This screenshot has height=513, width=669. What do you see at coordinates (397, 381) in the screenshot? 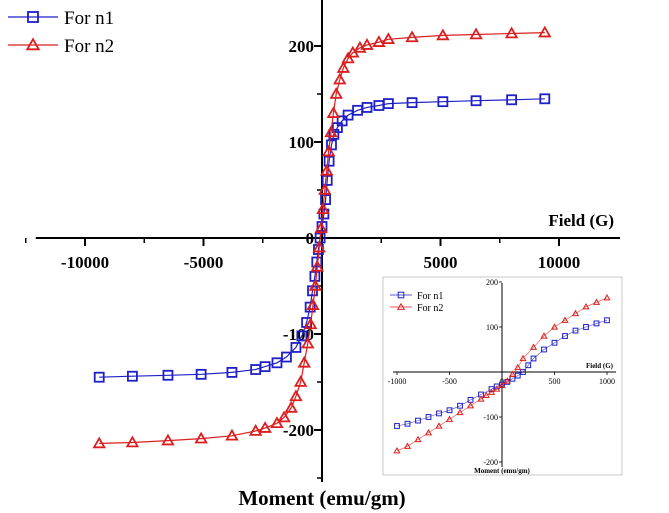
I see `inset-x-tick-label: -1000` at bounding box center [397, 381].